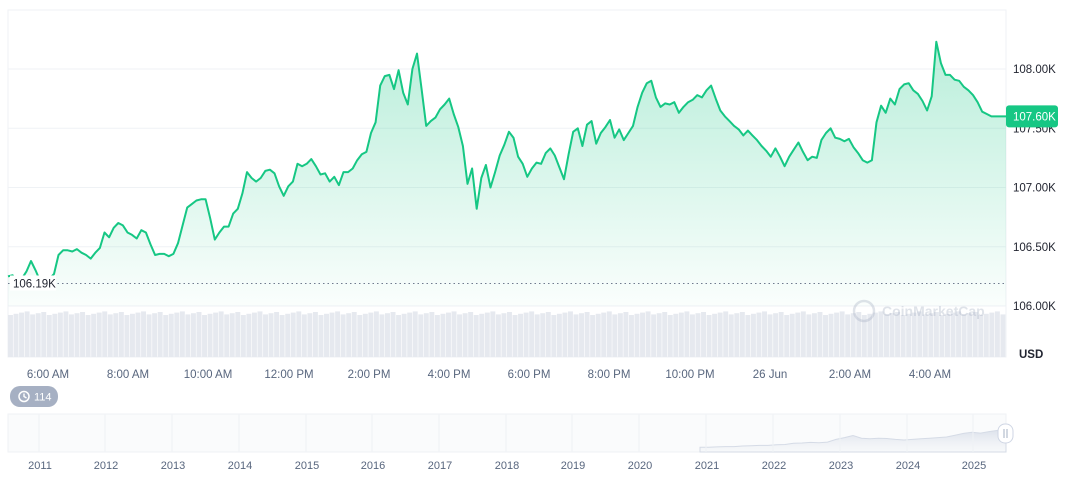 The height and width of the screenshot is (477, 1072). I want to click on y-tick-label: 106.50K, so click(1034, 248).